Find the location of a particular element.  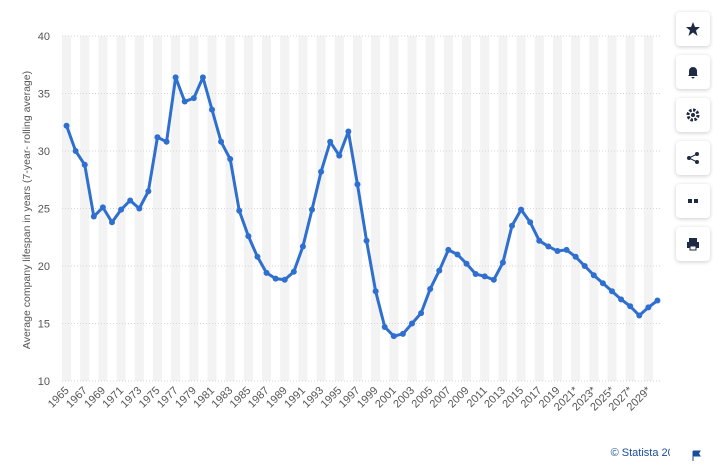

cite-button is located at coordinates (693, 201).